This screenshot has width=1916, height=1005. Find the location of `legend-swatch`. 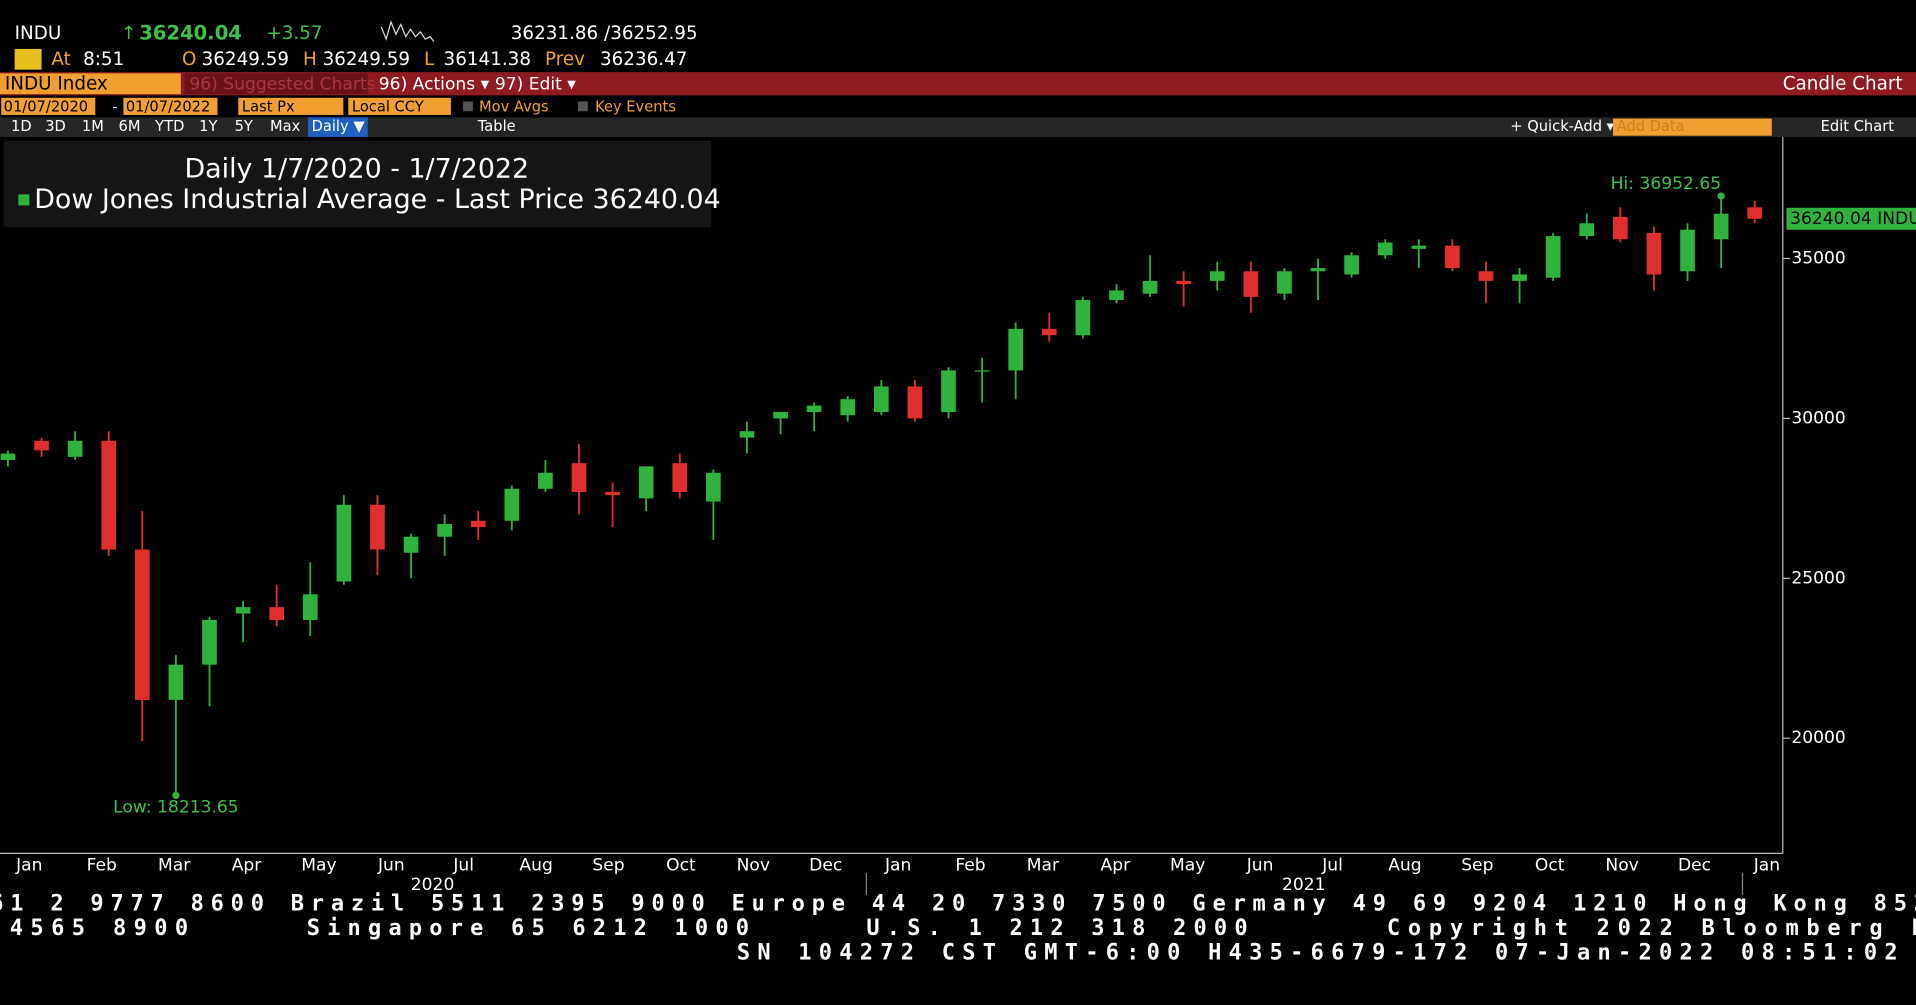

legend-swatch is located at coordinates (24, 200).